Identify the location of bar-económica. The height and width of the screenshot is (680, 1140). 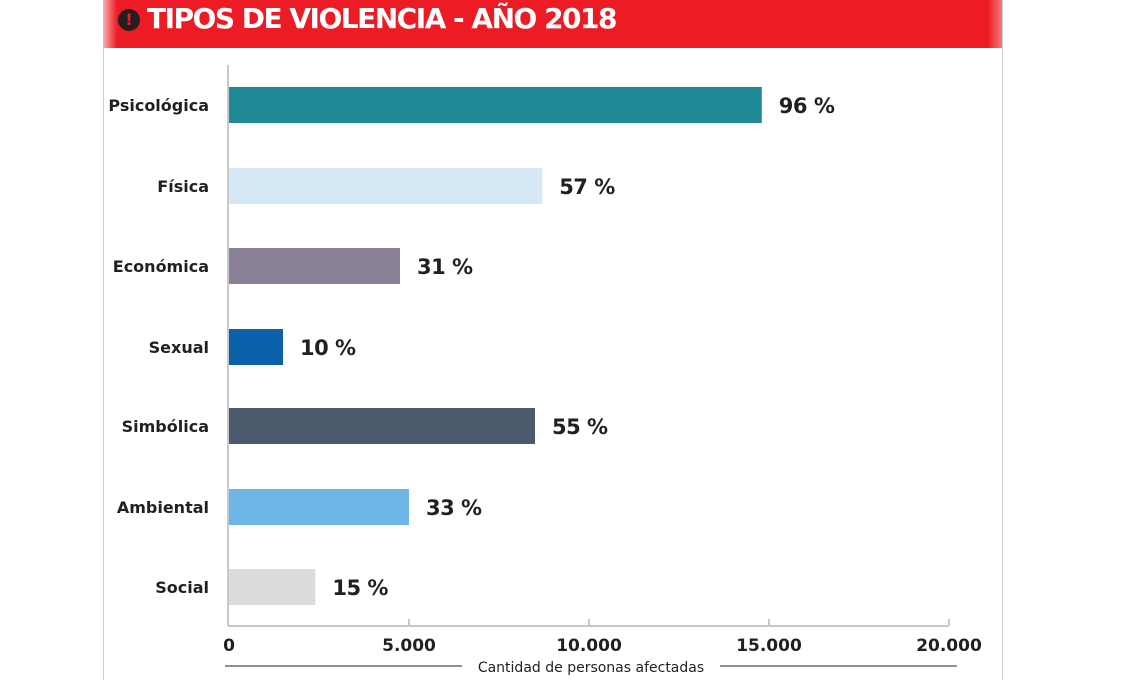
(314, 266).